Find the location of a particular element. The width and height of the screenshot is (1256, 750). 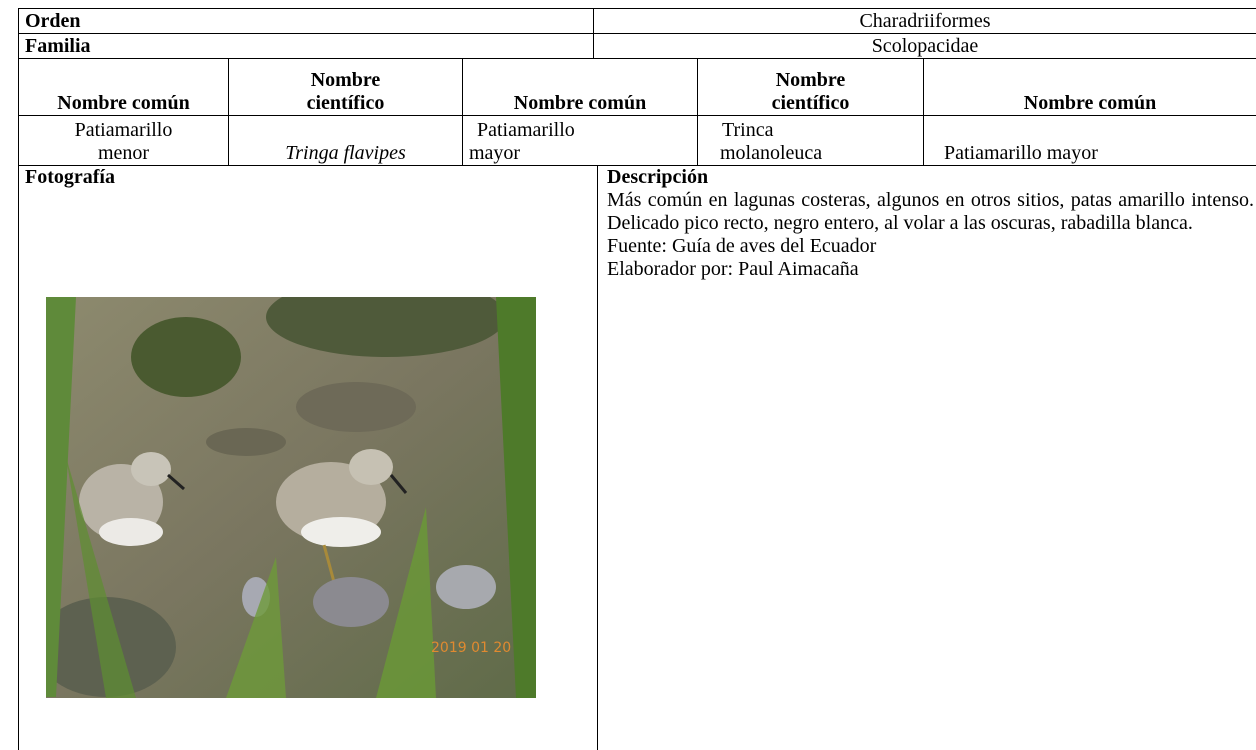

value: Scolopacidae is located at coordinates (924, 46).